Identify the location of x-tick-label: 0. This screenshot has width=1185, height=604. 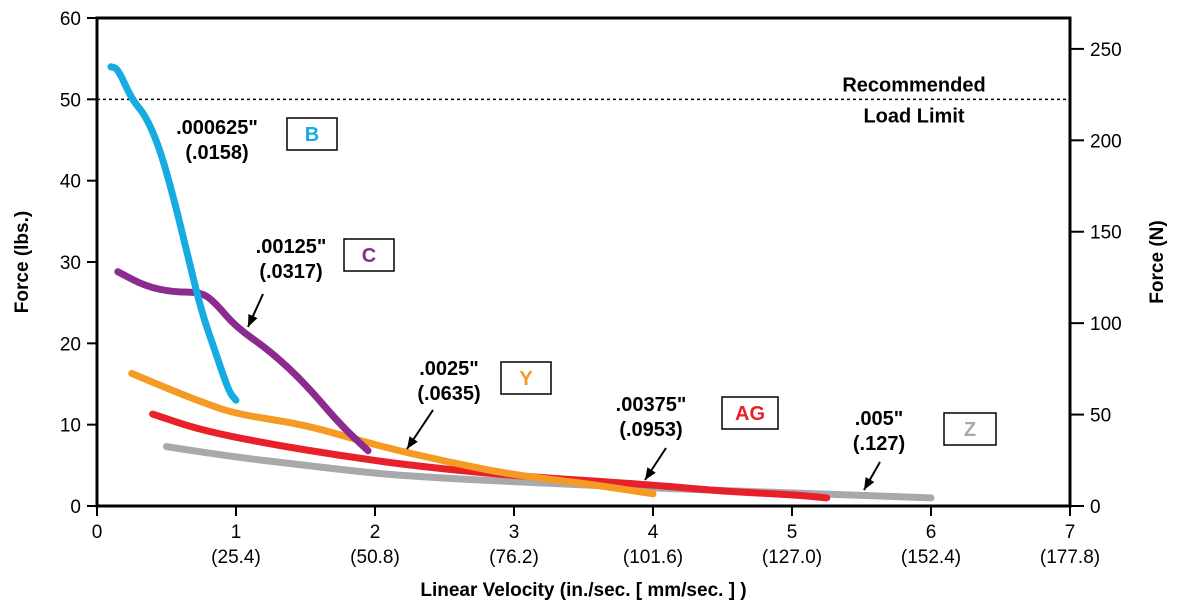
(97, 532).